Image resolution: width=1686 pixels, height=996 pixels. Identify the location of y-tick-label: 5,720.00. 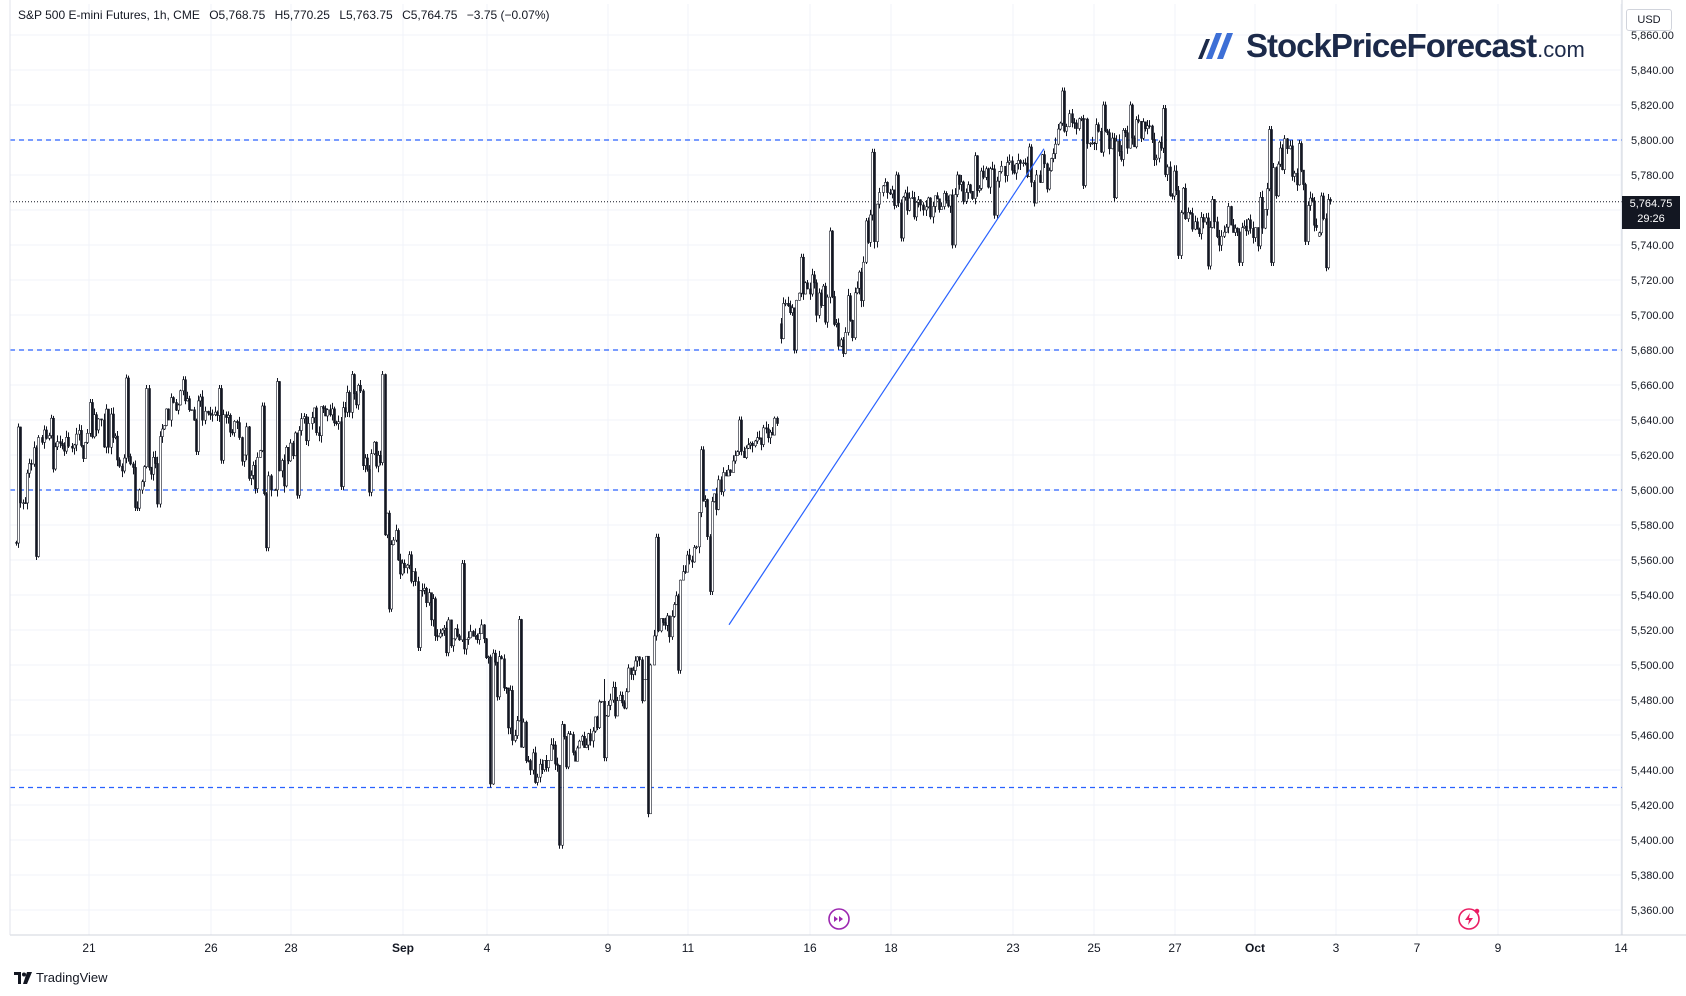
(1652, 281).